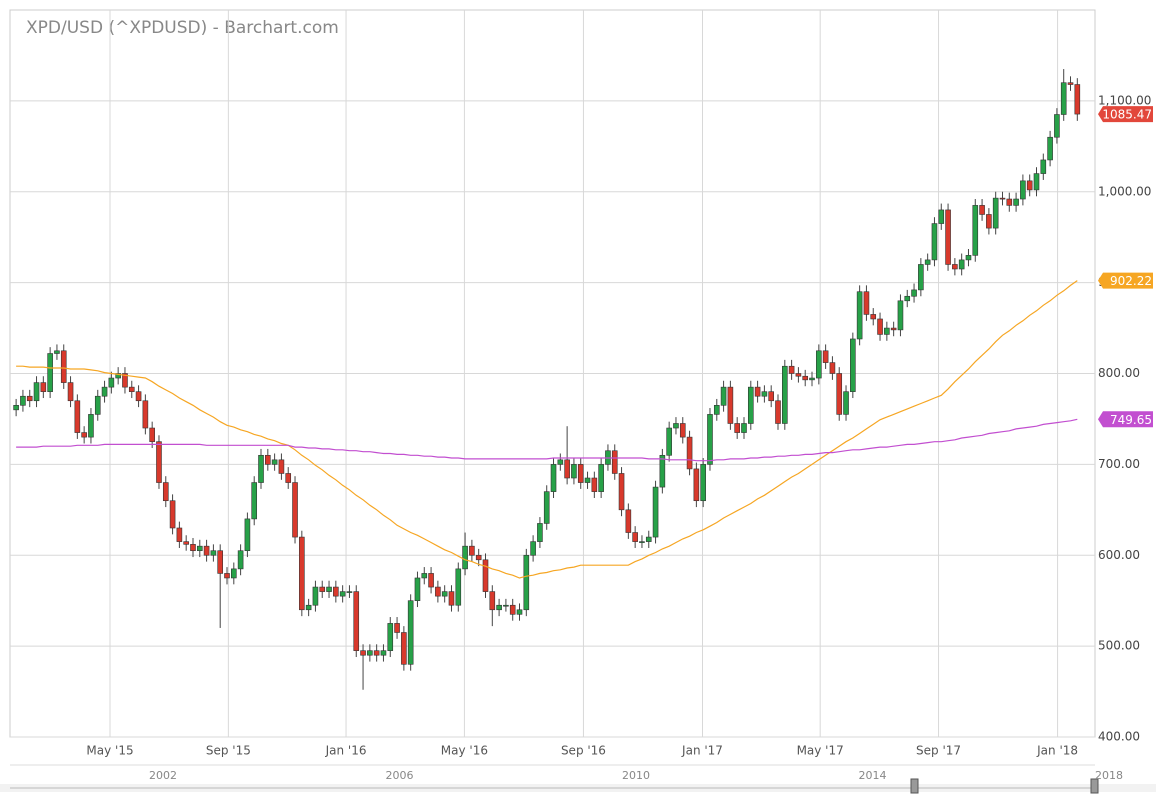  Describe the element at coordinates (400, 775) in the screenshot. I see `navigator-year: 2006` at that location.